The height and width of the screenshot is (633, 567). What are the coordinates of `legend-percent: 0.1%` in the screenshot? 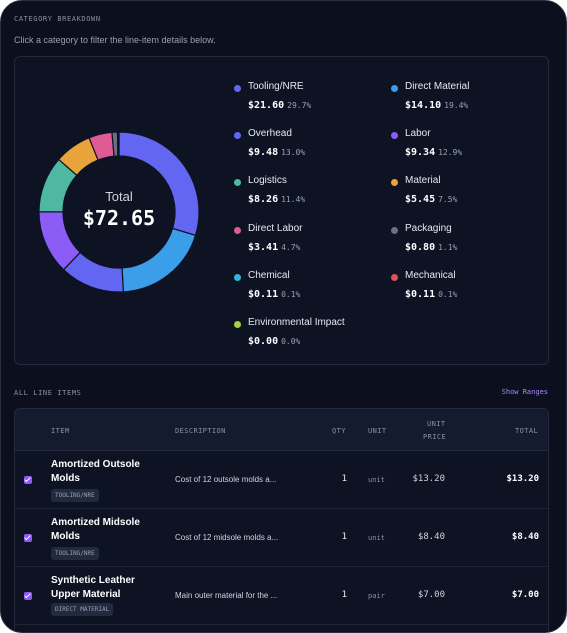 It's located at (291, 294).